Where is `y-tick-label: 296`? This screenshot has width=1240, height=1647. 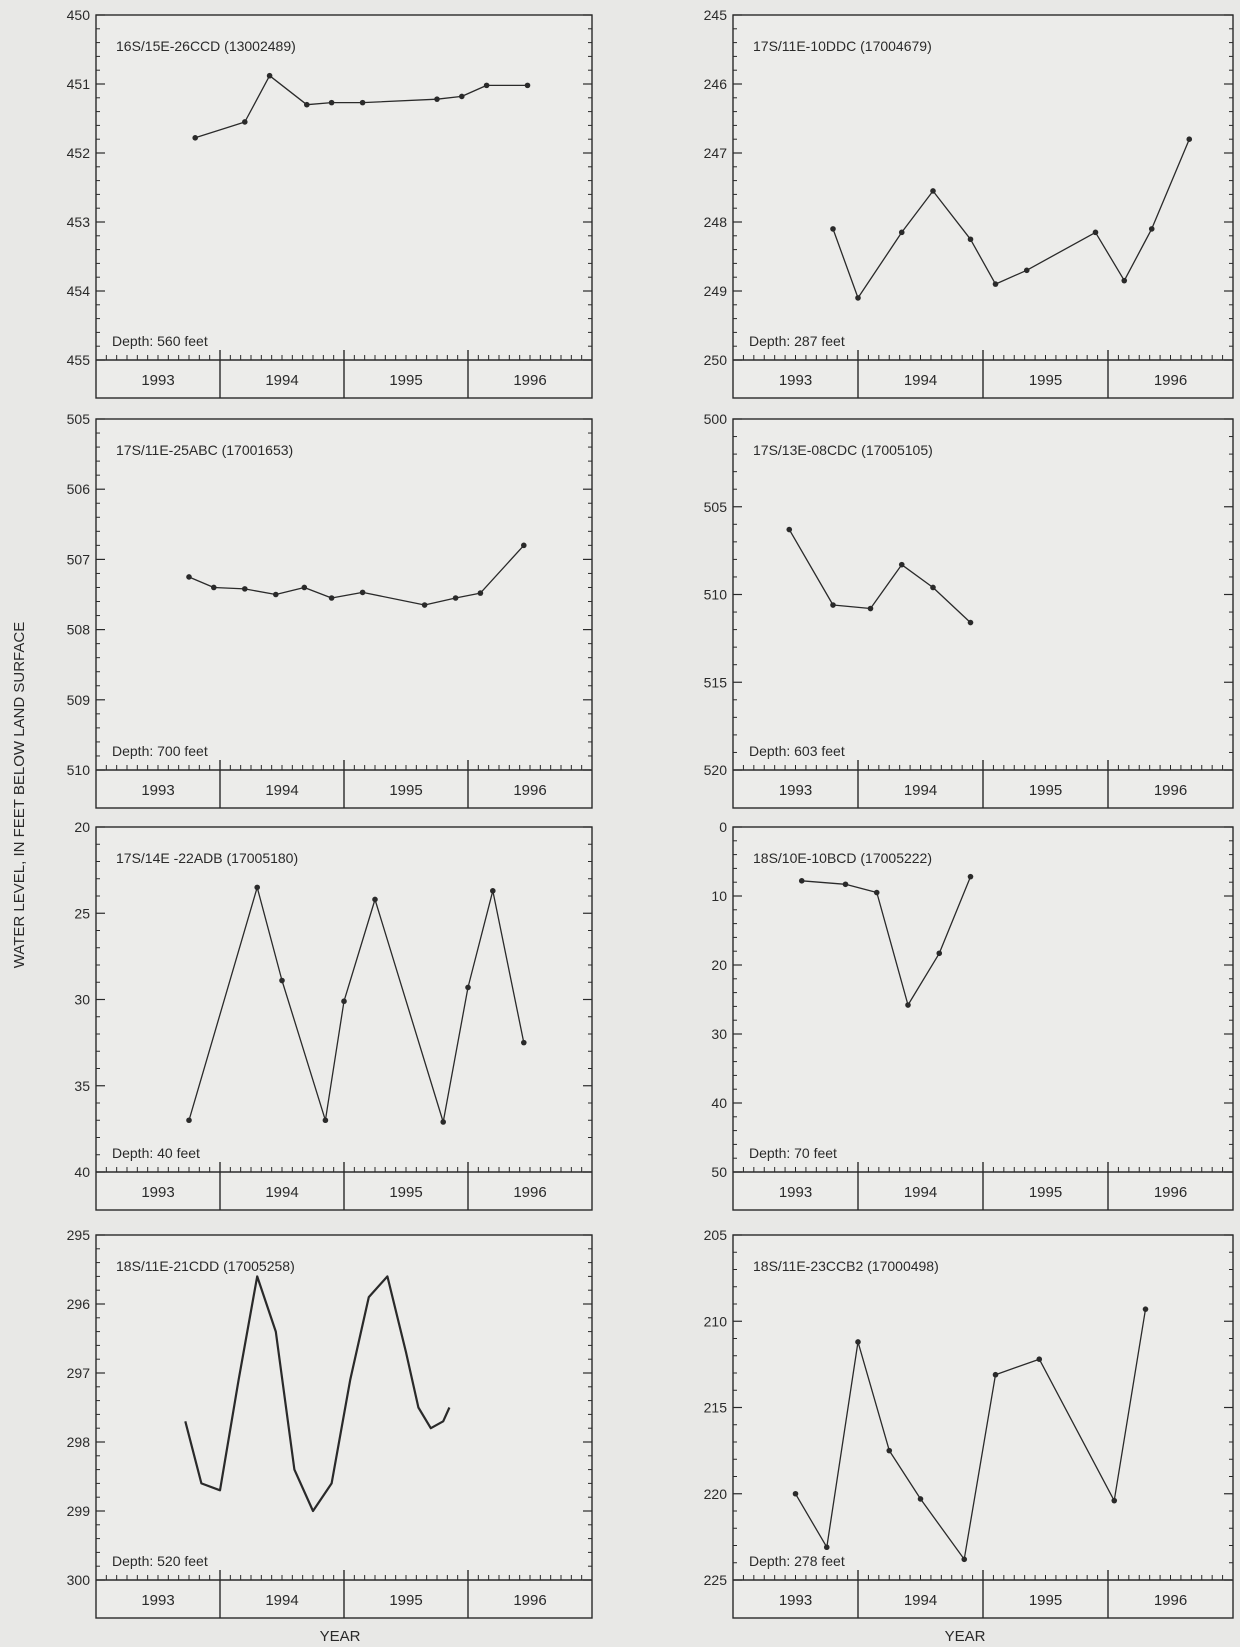
y-tick-label: 296 is located at coordinates (79, 1304).